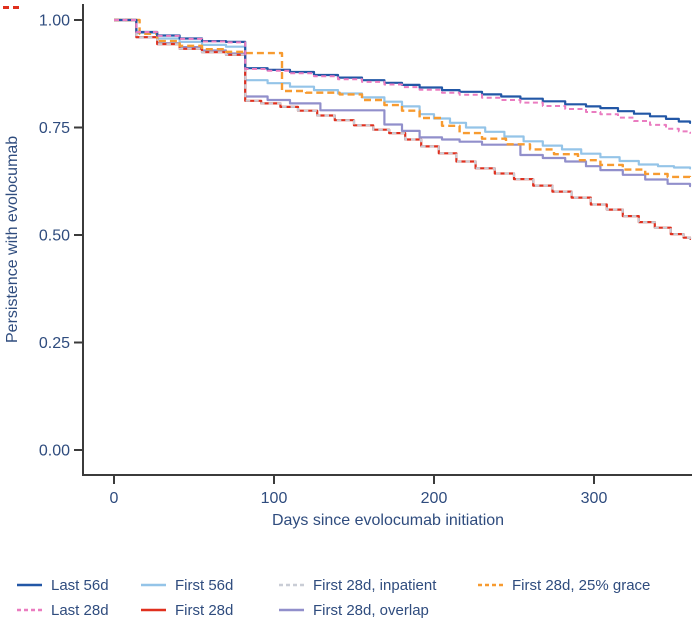 This screenshot has width=693, height=625. Describe the element at coordinates (490, 585) in the screenshot. I see `legend-swatch-first-28d-25-grace` at that location.